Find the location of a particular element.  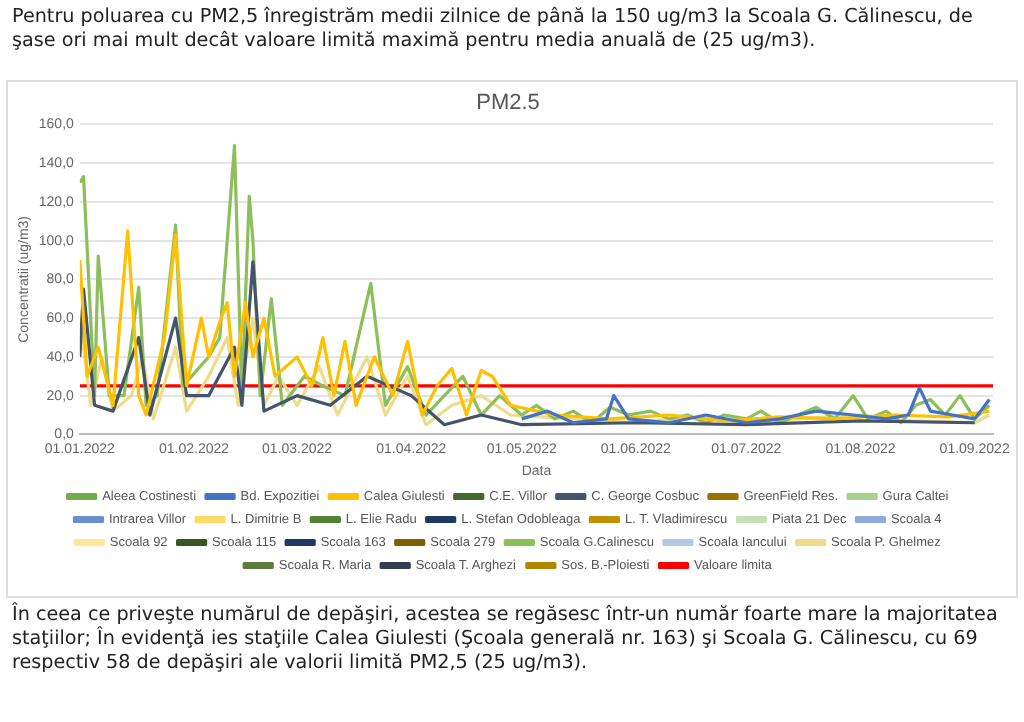

text: În ceea ce priveşte numărul de depăşiri, acestea se regăsesc într-un număr foarte mare la majoritatea staţiilor; În evidenţă ies staţiile Calea Giulesti (Şcoala generală nr. 163) şi Scoala G. Călinescu, cu 69 respectiv 58 de depăşiri ale valorii limită PM2,5 (25 ug/m3). is located at coordinates (505, 640).